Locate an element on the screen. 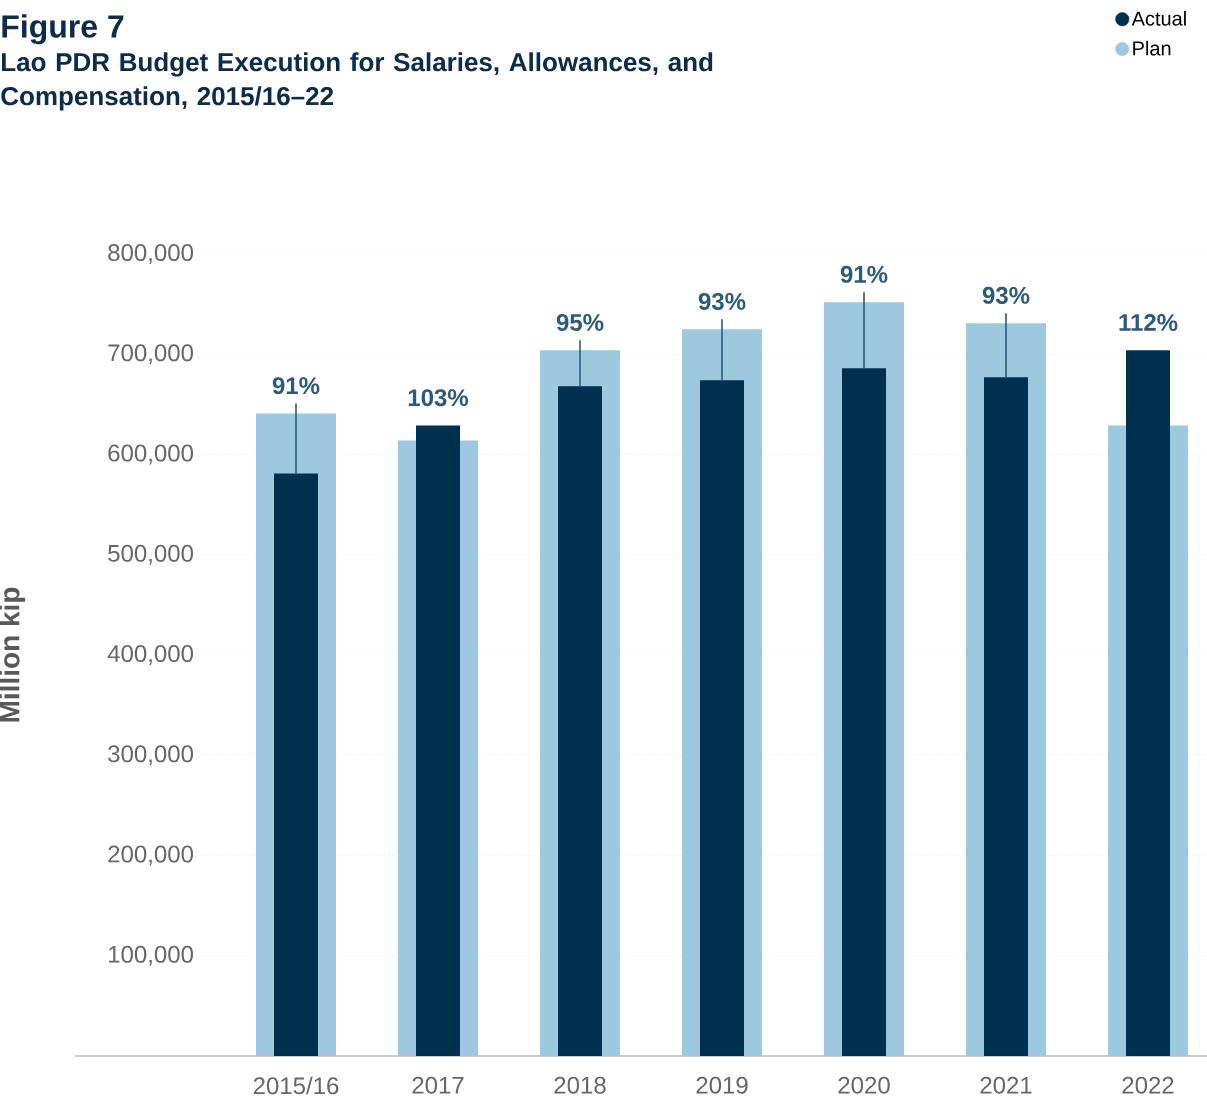  x-tick-label: 2020 is located at coordinates (864, 1085).